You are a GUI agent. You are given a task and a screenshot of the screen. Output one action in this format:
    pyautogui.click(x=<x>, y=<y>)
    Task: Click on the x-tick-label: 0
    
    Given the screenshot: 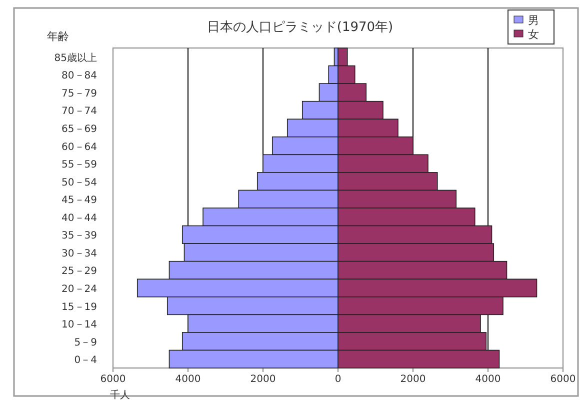 What is the action you would take?
    pyautogui.click(x=338, y=379)
    